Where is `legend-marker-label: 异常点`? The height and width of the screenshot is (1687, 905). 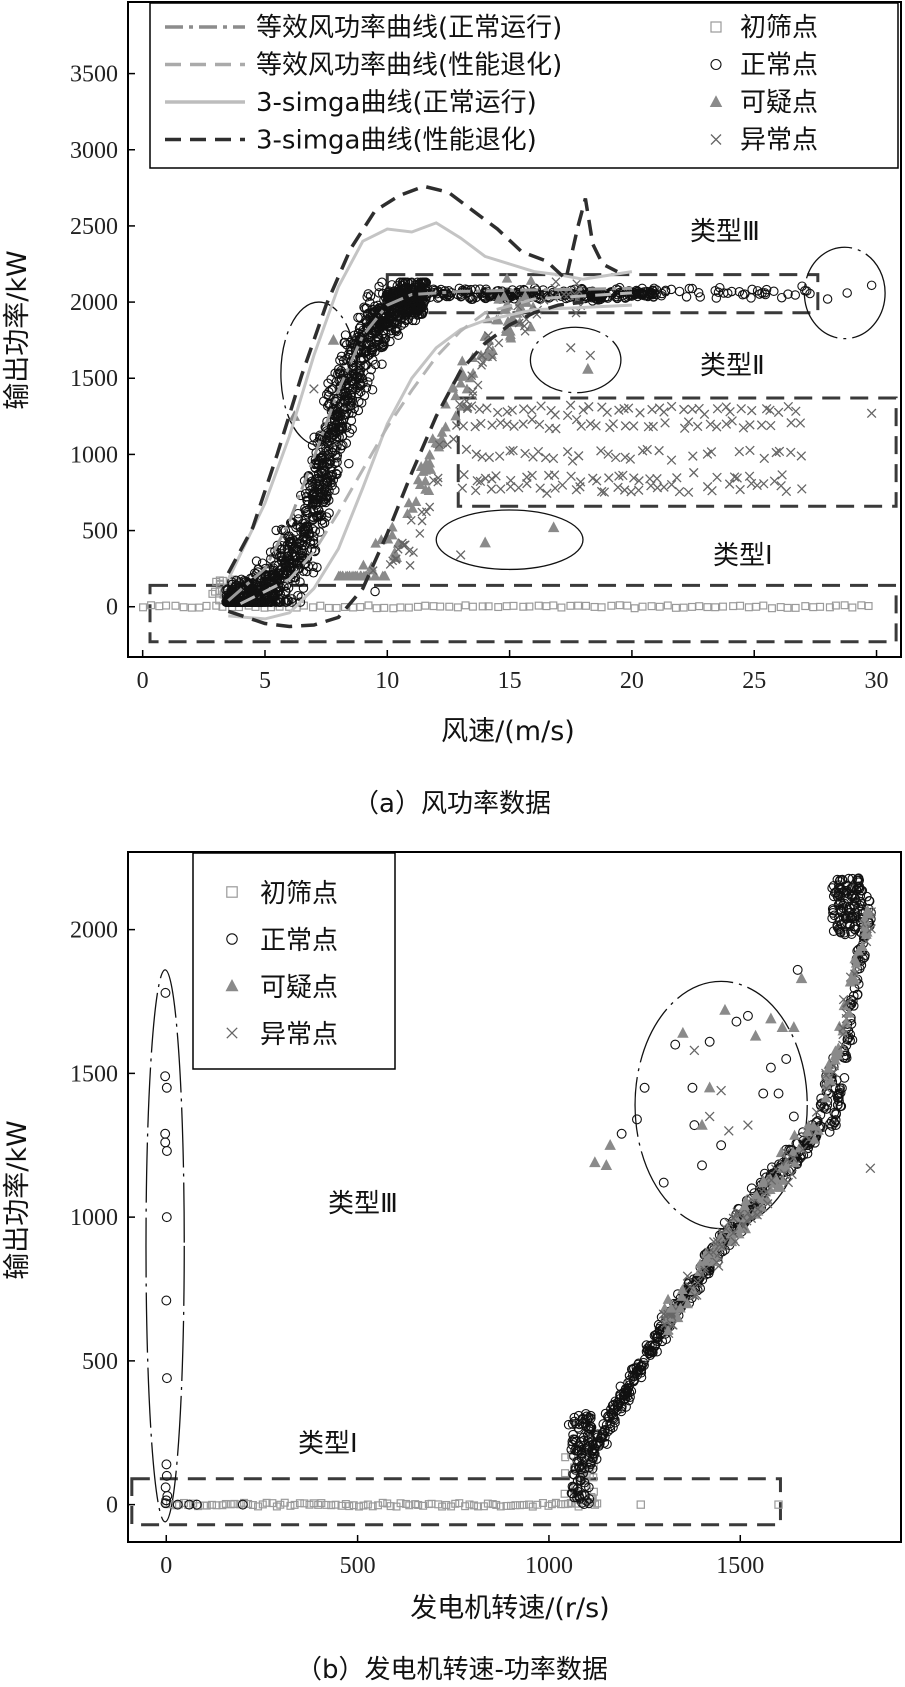
legend-marker-label: 异常点 is located at coordinates (779, 141).